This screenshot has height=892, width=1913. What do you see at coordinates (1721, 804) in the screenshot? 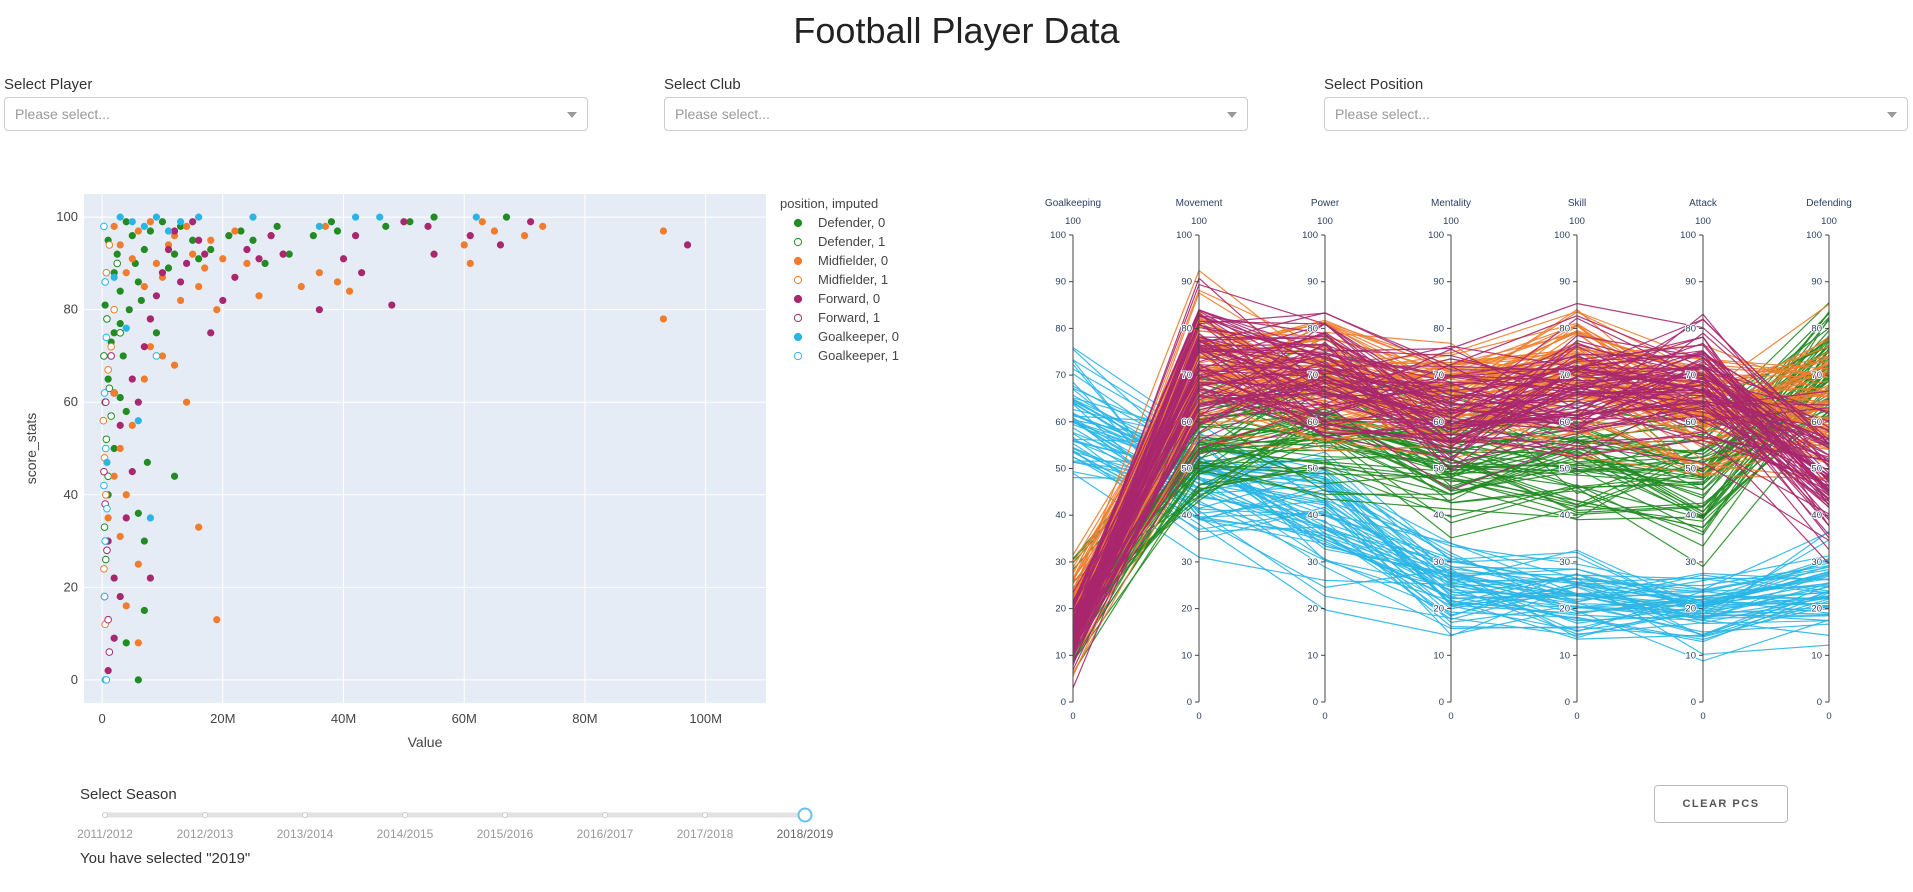
I see `clear-pcs-button: CLEAR PCS` at bounding box center [1721, 804].